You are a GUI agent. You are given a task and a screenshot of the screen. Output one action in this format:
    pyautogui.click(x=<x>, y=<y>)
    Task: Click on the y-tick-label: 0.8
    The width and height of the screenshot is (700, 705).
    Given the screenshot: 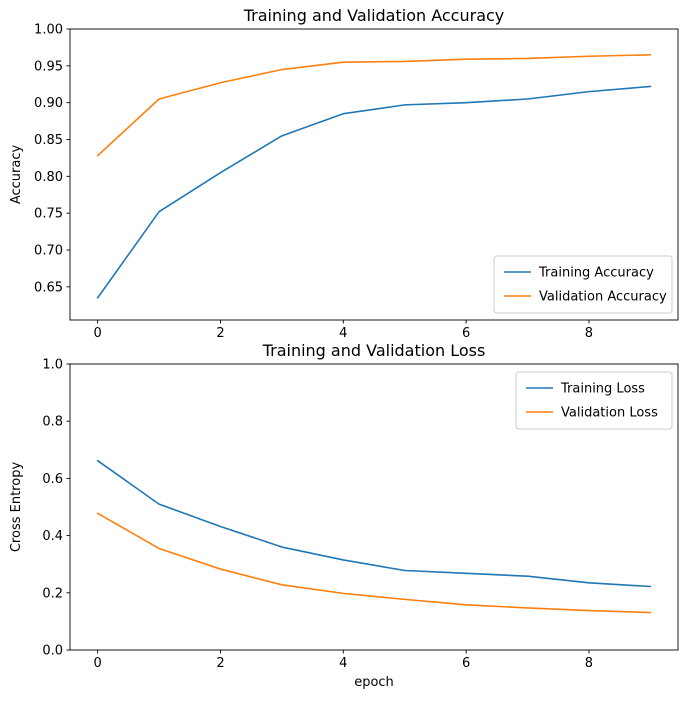 What is the action you would take?
    pyautogui.click(x=52, y=422)
    